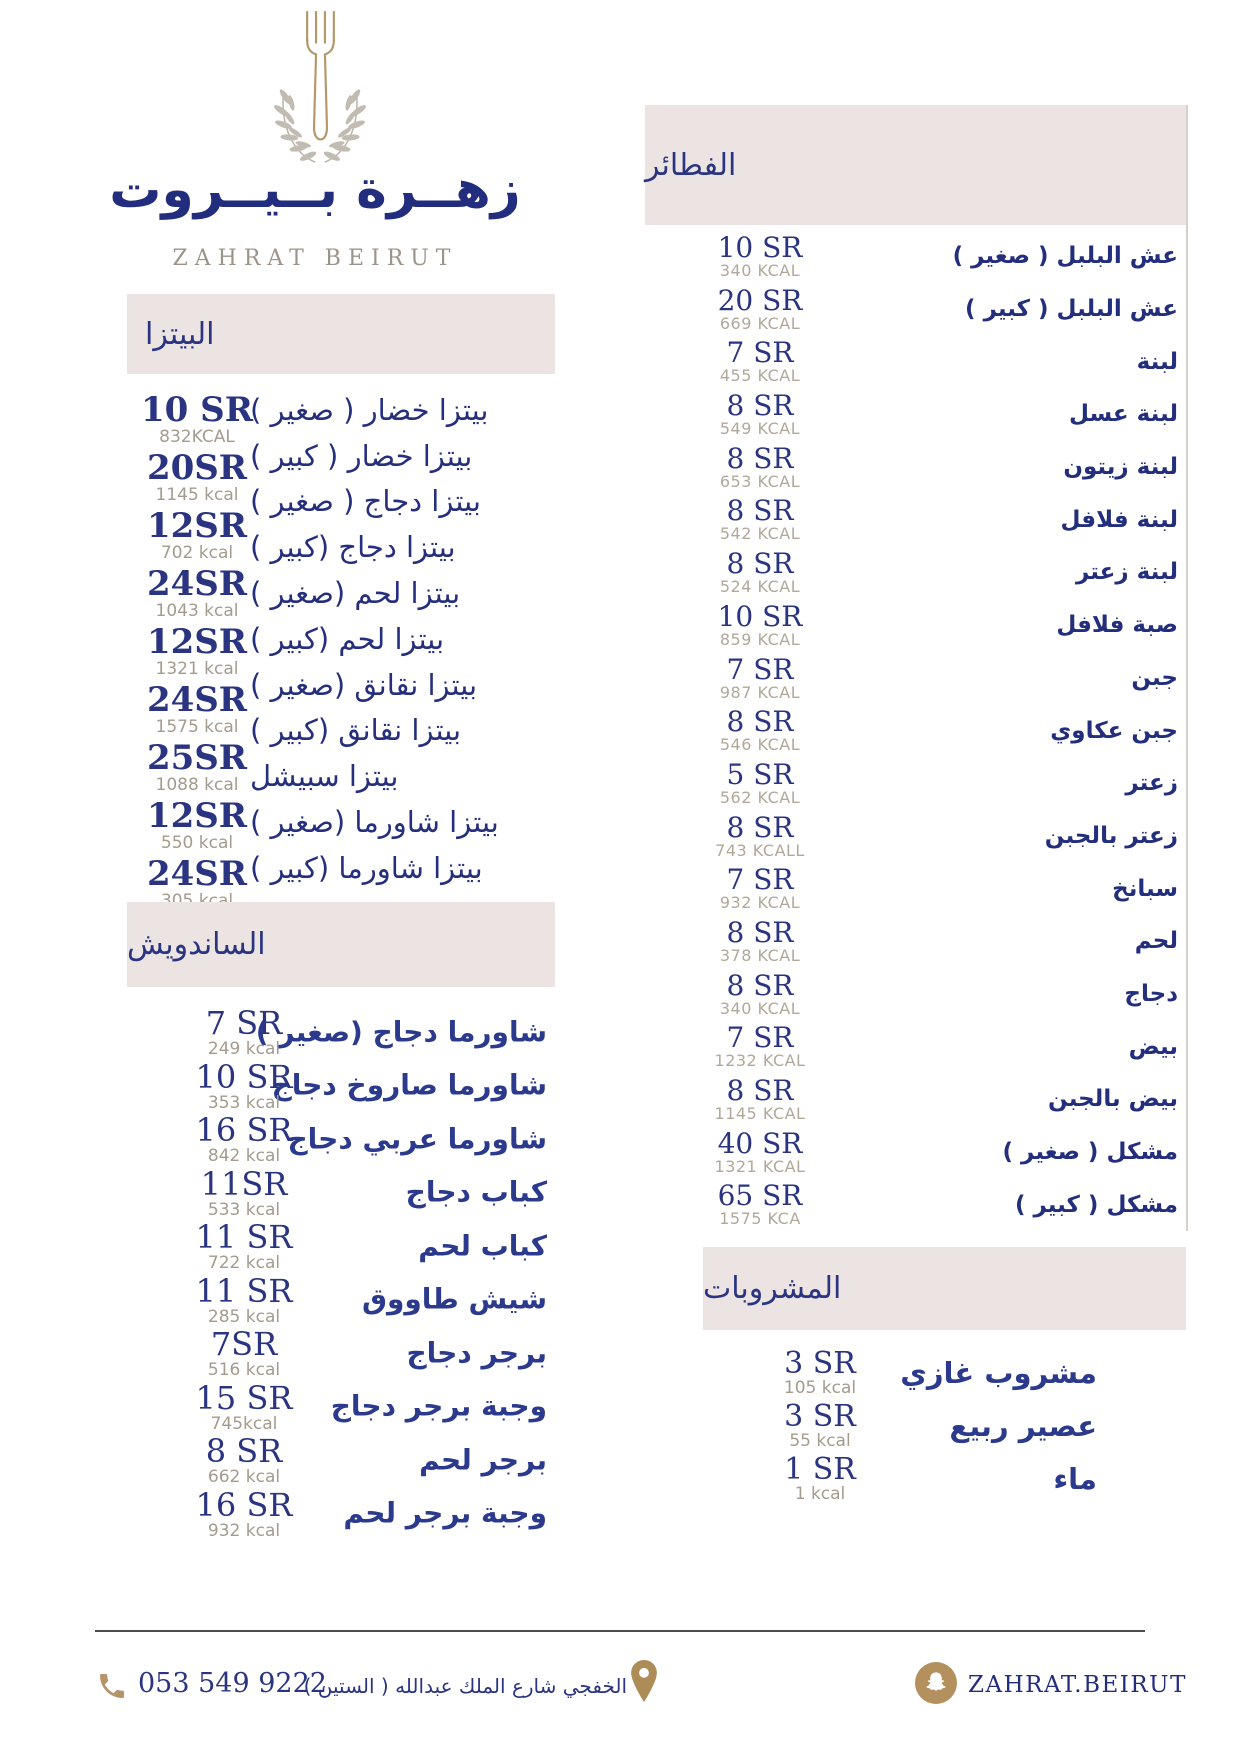  I want to click on menu-item-row: وجبة برجر دجاج 15 SR 745kcal, so click(341, 1407).